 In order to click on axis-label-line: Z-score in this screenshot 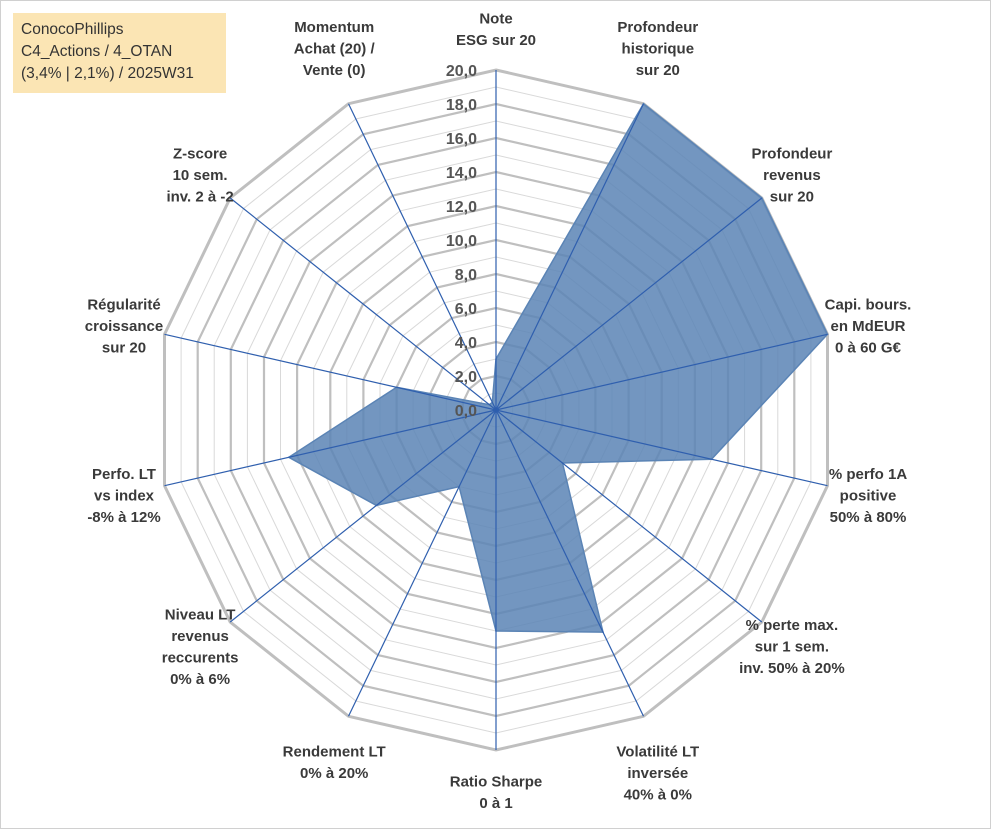, I will do `click(200, 153)`.